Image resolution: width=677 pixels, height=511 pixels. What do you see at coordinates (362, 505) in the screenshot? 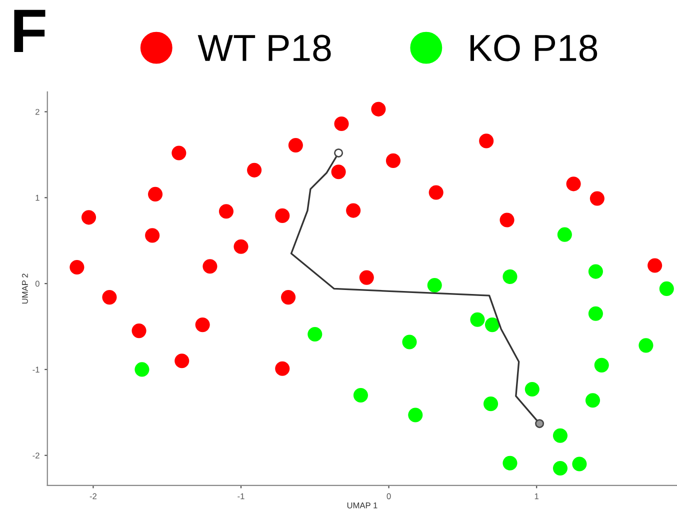
I see `x-axis-title: UMAP 1` at bounding box center [362, 505].